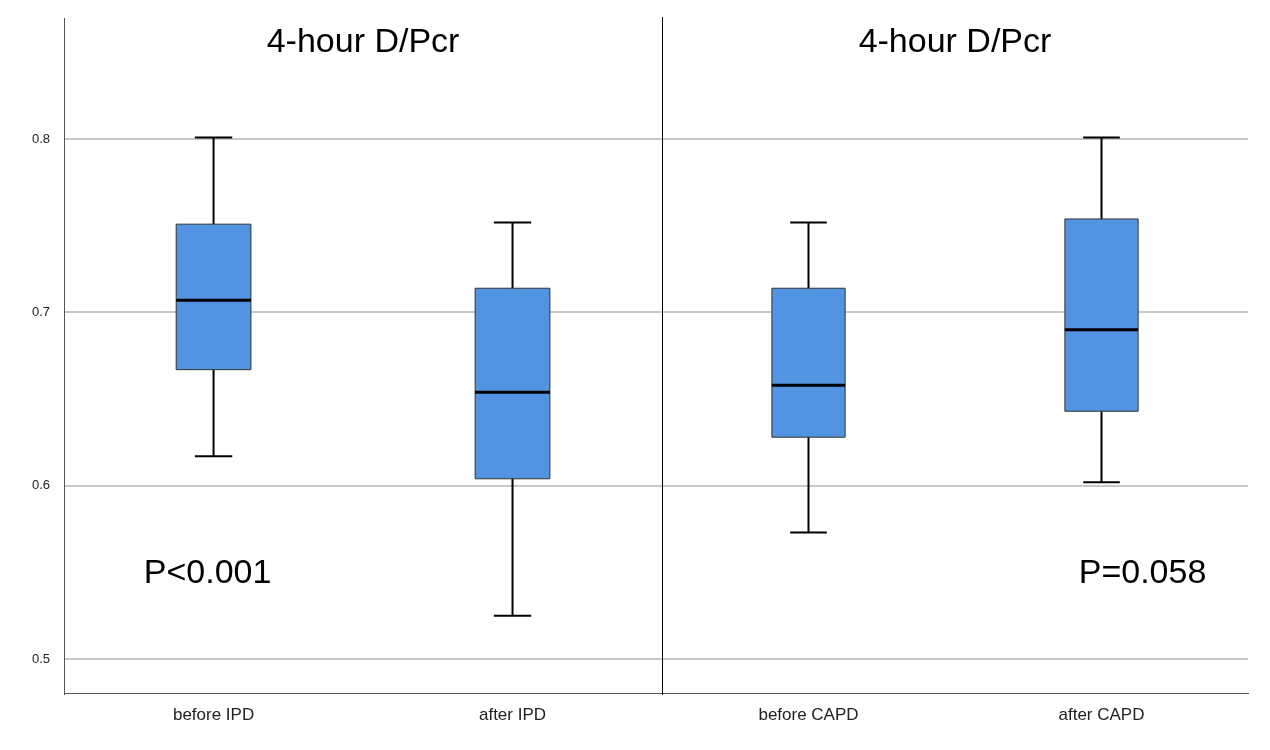 The height and width of the screenshot is (750, 1270). I want to click on y-tick-label: 0.8, so click(41, 138).